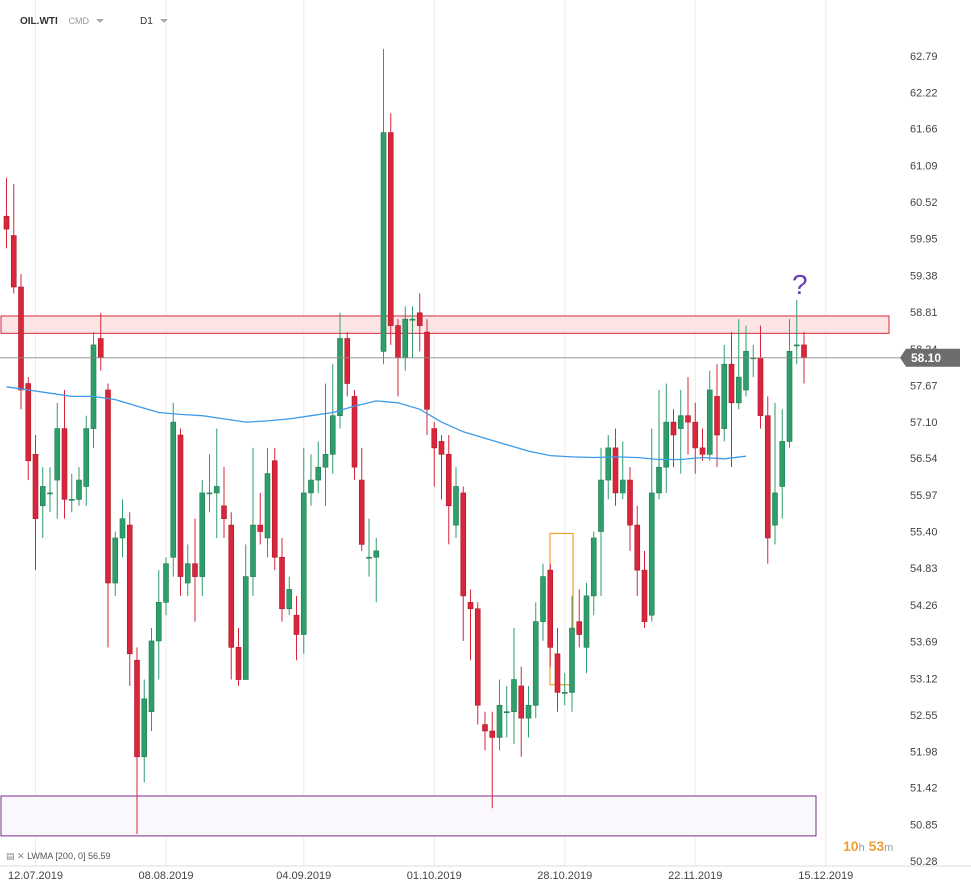 This screenshot has width=971, height=890. What do you see at coordinates (924, 386) in the screenshot?
I see `y-tick-label: 57.67` at bounding box center [924, 386].